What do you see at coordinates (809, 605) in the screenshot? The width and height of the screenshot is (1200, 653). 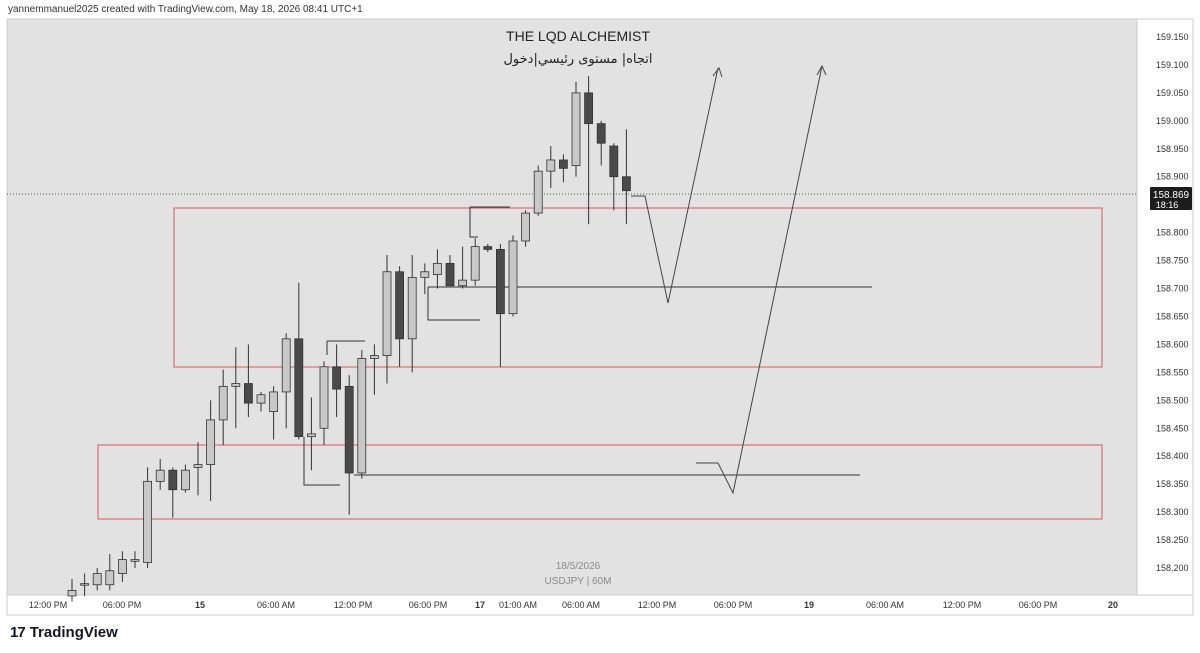 I see `x-tick-label: 19` at bounding box center [809, 605].